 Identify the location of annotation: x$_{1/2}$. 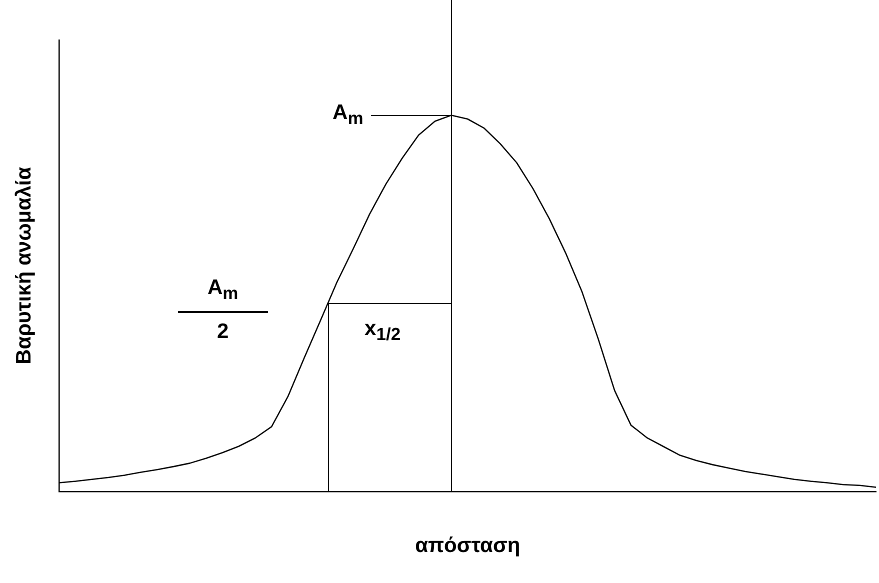
(382, 331).